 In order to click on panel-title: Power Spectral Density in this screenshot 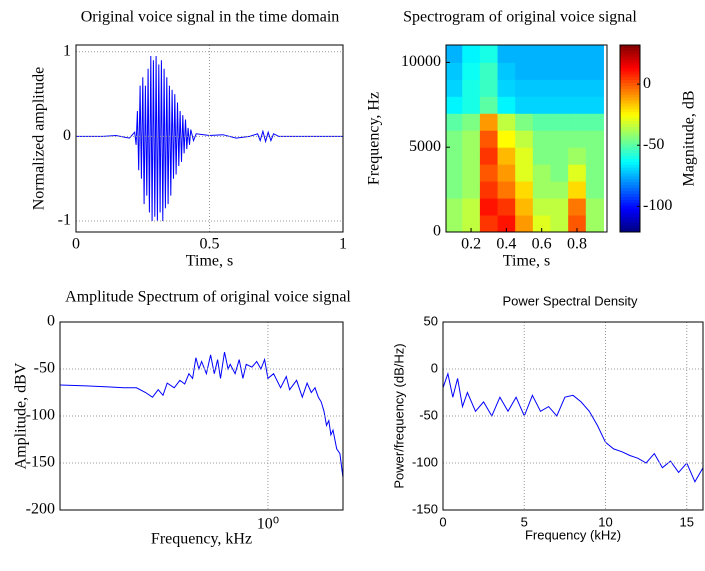, I will do `click(570, 300)`.